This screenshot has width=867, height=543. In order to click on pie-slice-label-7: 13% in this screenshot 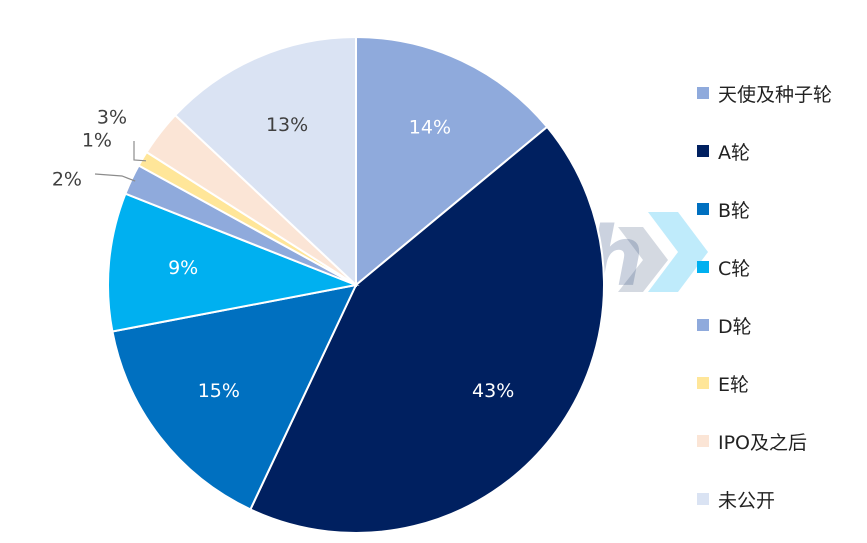, I will do `click(287, 125)`.